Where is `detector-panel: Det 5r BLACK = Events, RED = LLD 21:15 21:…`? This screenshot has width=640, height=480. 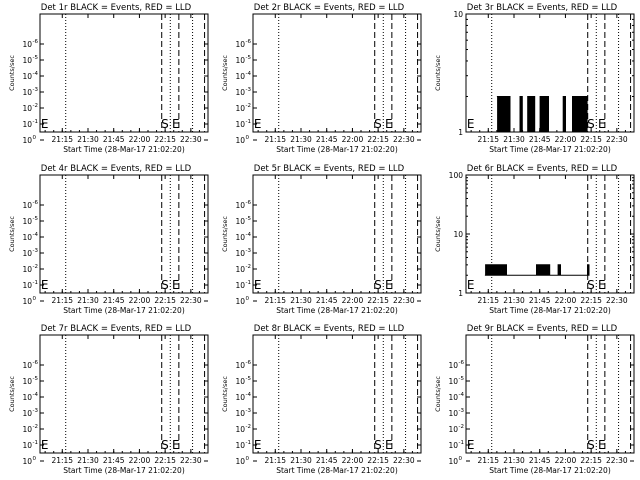
detector-panel: Det 5r BLACK = Events, RED = LLD 21:15 21:… is located at coordinates (321, 239).